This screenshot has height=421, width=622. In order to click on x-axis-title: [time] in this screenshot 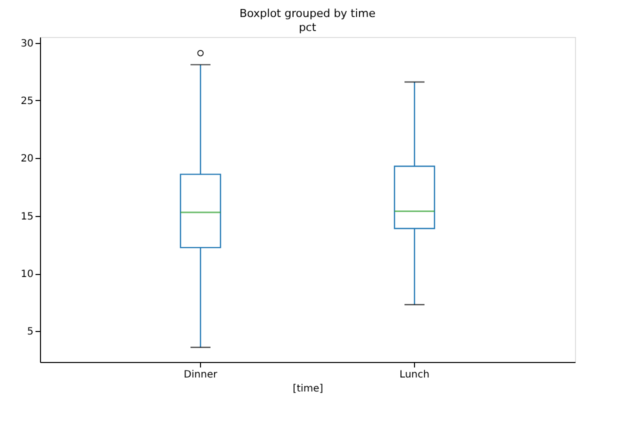, I will do `click(308, 389)`.